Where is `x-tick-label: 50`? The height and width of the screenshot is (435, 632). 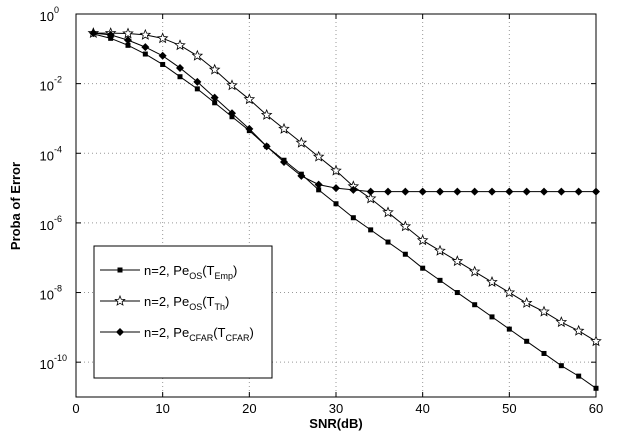 x-tick-label: 50 is located at coordinates (509, 408).